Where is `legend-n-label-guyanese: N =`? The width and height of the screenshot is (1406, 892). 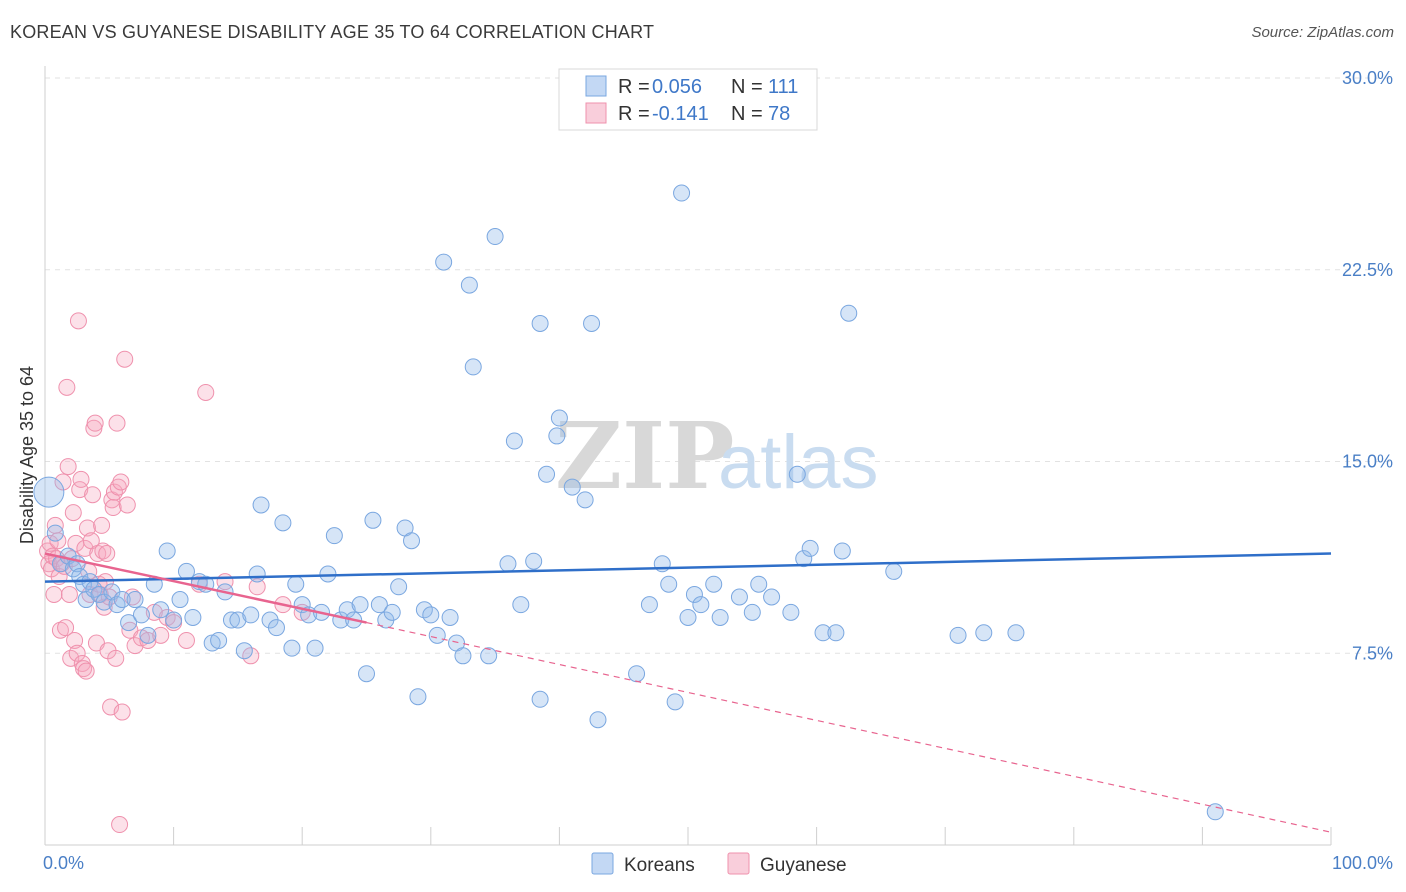 legend-n-label-guyanese: N = is located at coordinates (747, 114).